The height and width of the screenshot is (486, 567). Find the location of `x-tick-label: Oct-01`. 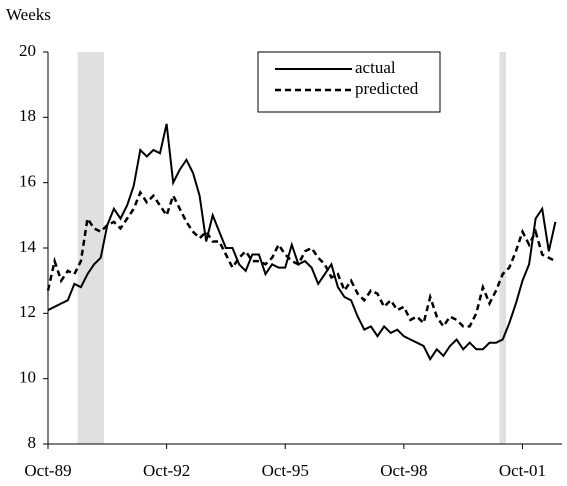

x-tick-label: Oct-01 is located at coordinates (522, 470).